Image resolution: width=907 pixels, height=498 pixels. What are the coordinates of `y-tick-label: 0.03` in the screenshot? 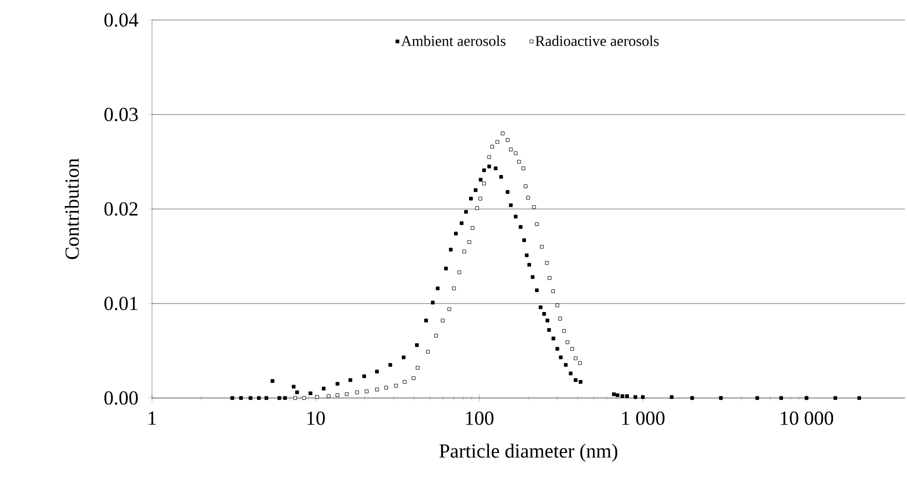 It's located at (121, 115).